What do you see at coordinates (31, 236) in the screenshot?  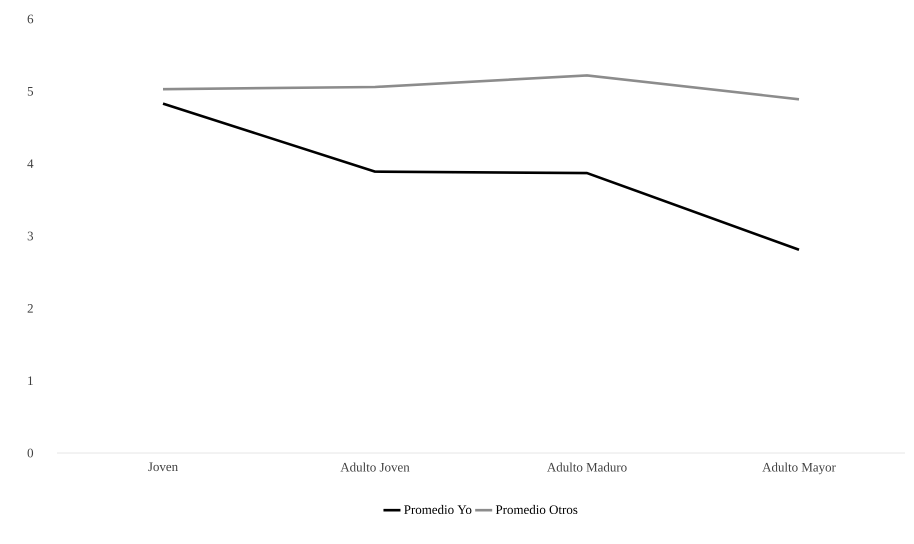 I see `y-tick-label: 3` at bounding box center [31, 236].